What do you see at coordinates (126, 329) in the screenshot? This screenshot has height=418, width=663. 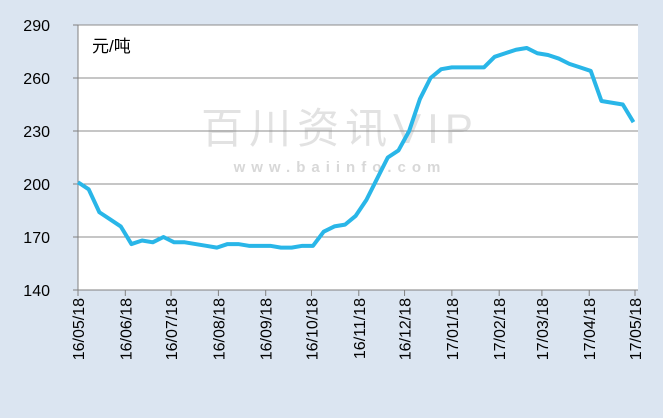 I see `x-tick-label: 16/06/18` at bounding box center [126, 329].